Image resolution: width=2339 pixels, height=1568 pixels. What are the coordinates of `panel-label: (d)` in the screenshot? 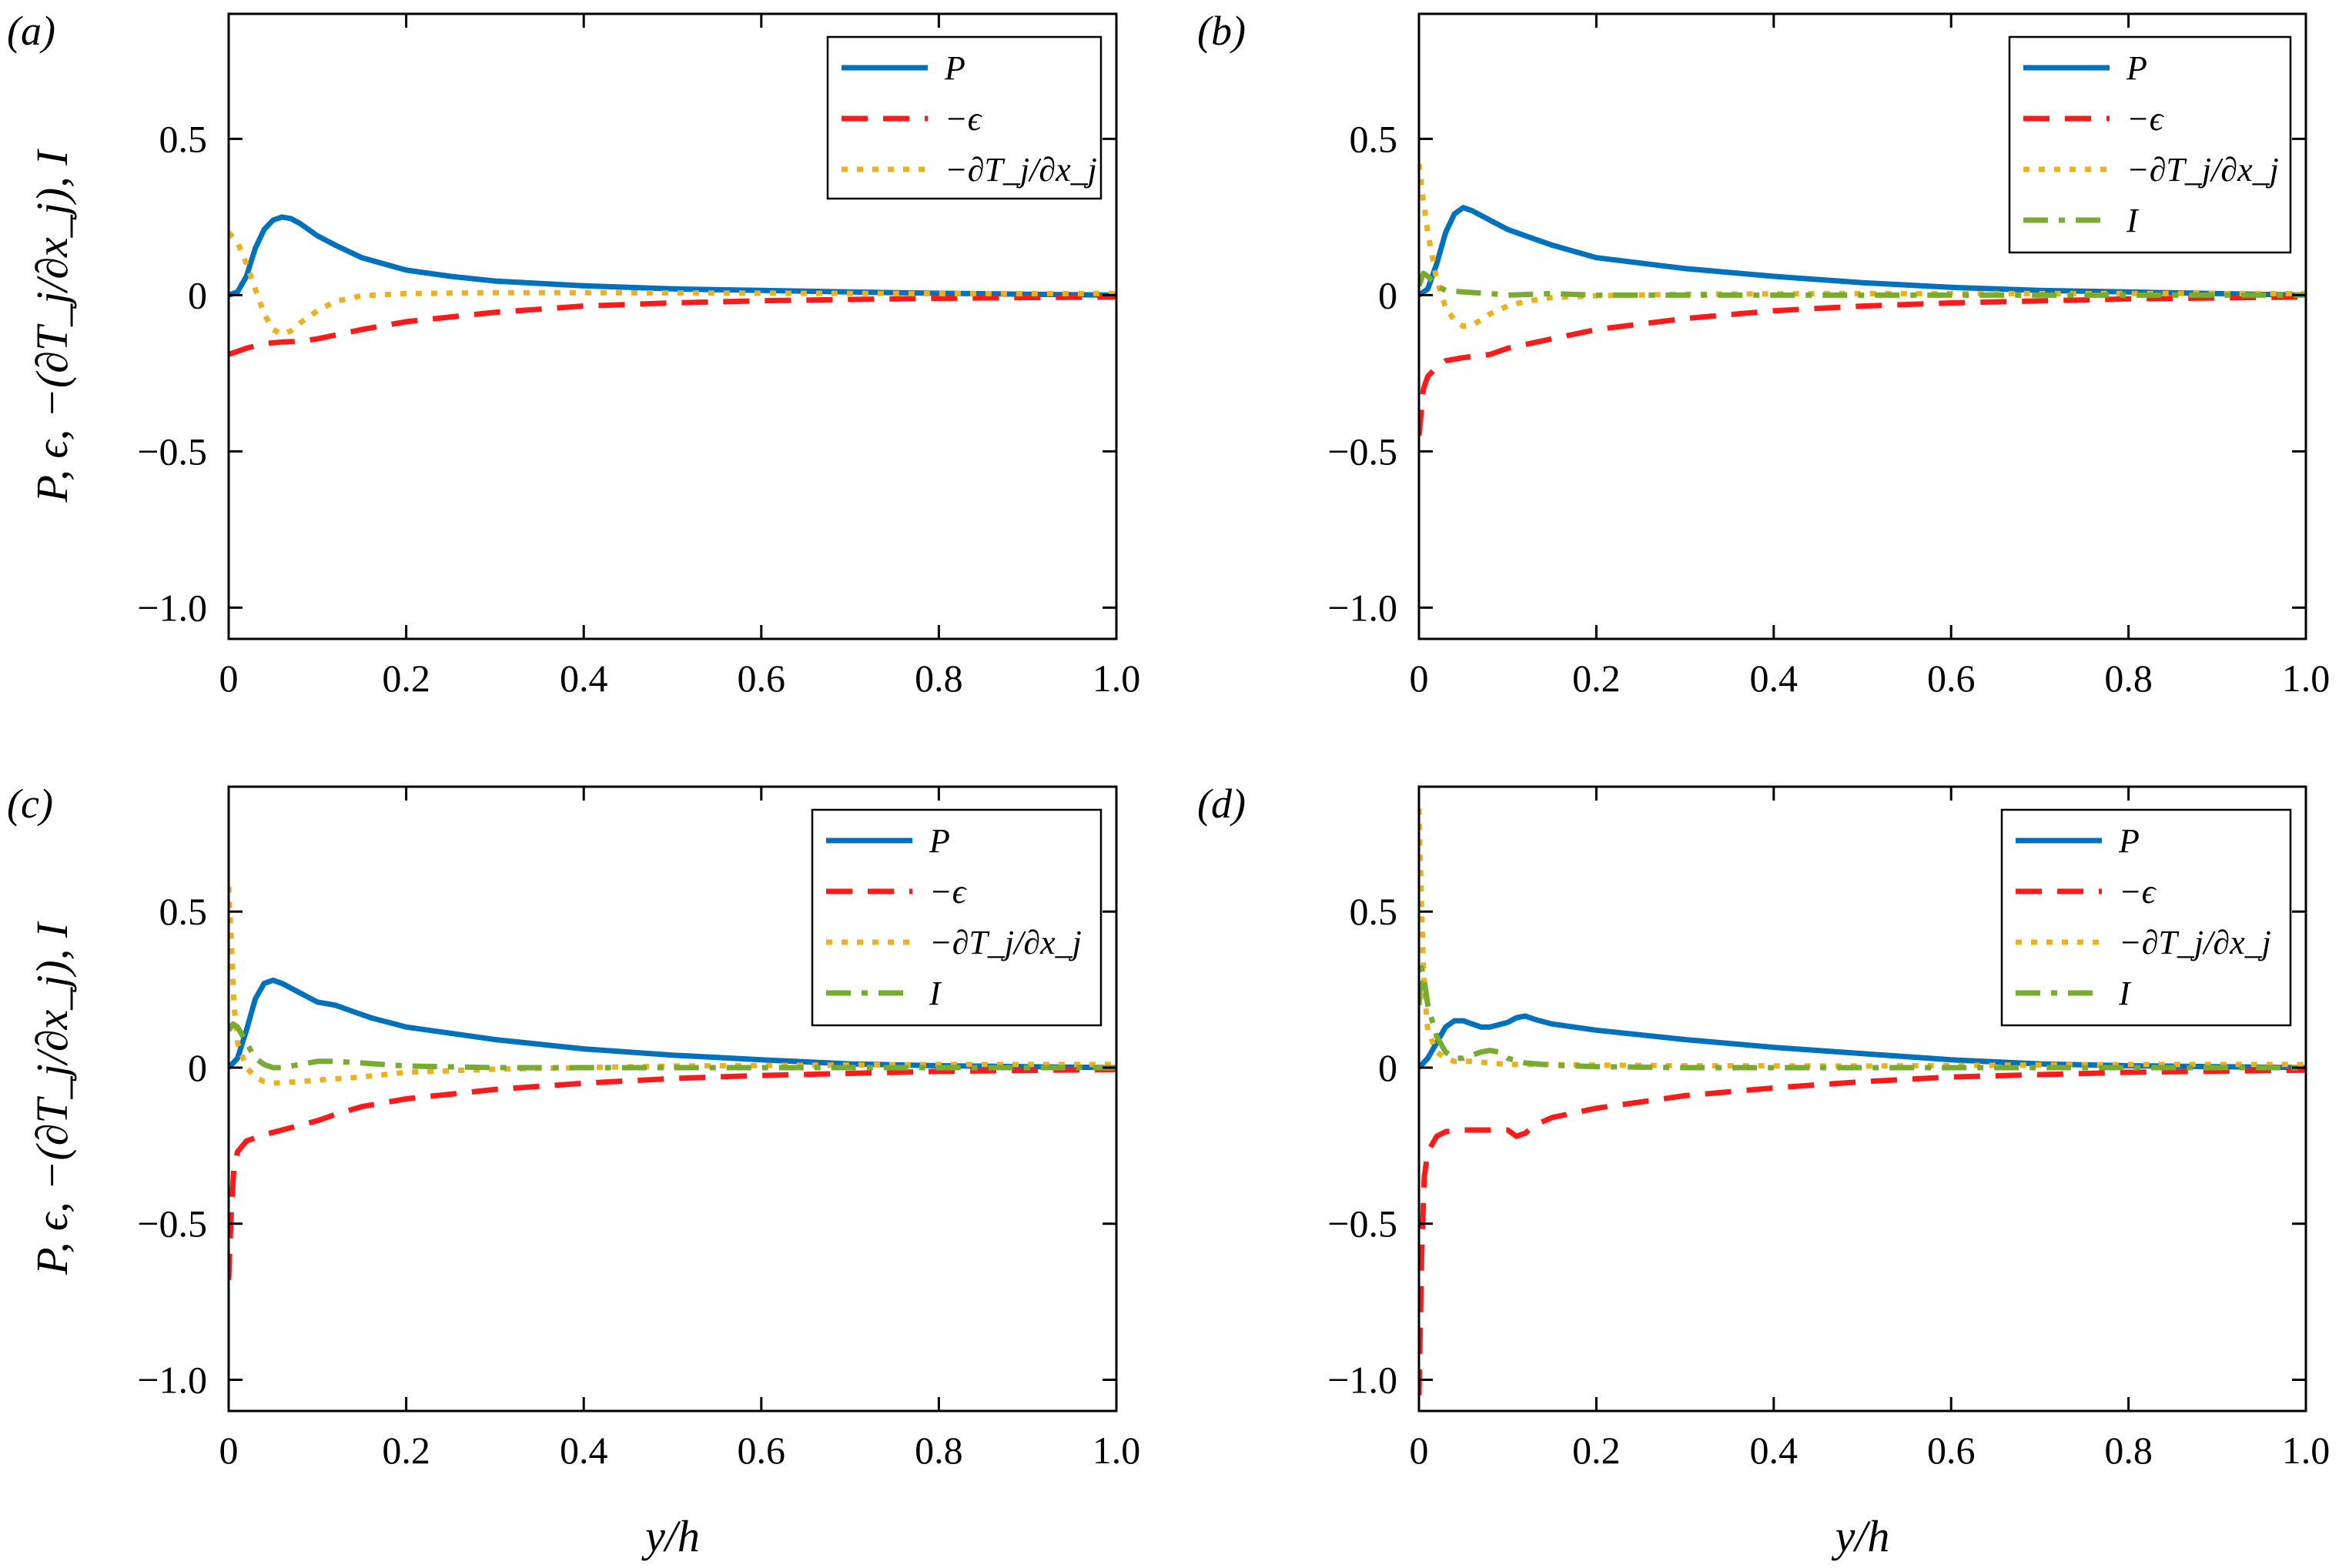 It's located at (1222, 804).